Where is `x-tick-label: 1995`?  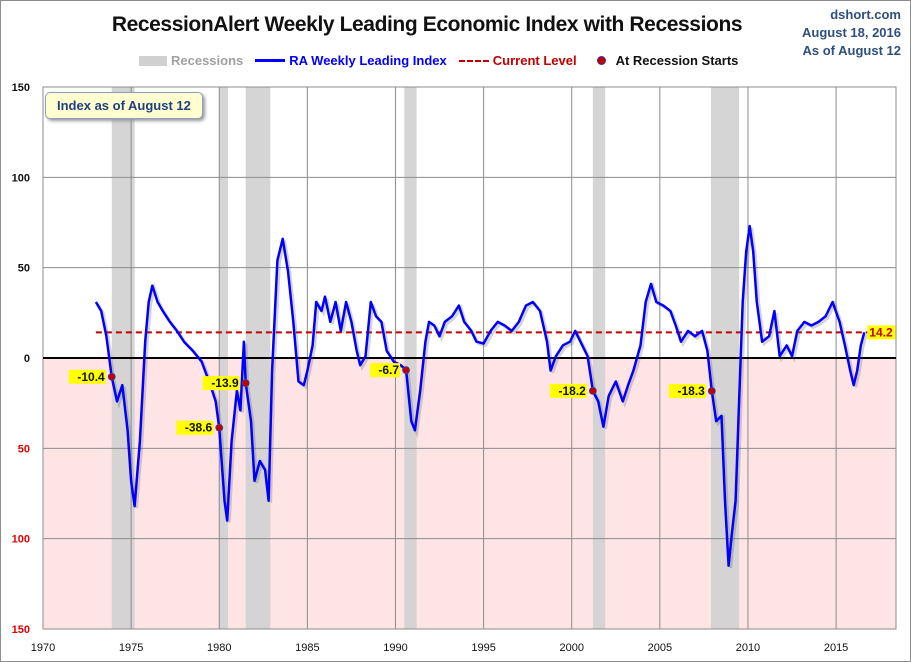 x-tick-label: 1995 is located at coordinates (483, 648).